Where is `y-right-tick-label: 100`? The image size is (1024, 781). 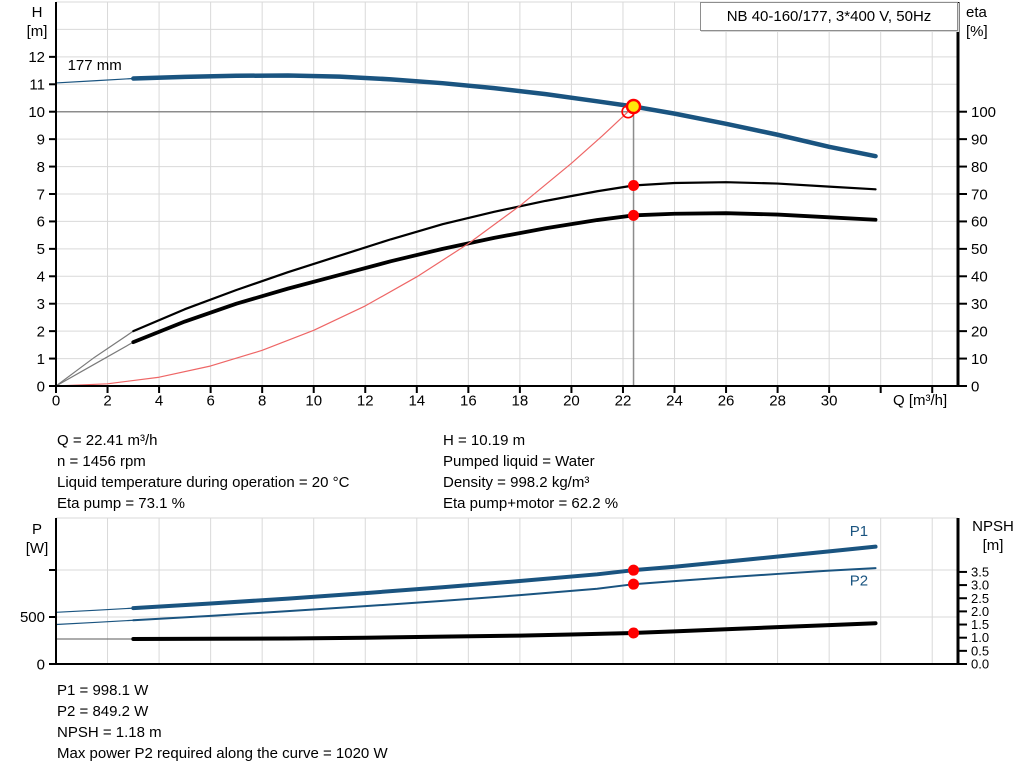 y-right-tick-label: 100 is located at coordinates (983, 112).